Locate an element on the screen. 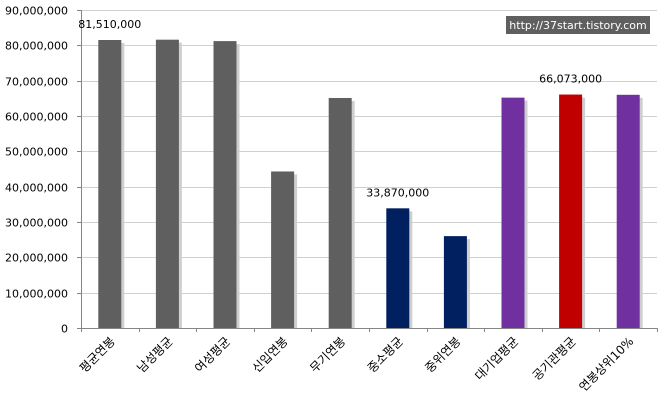  x-tick-label: 중위연봉 is located at coordinates (442, 354).